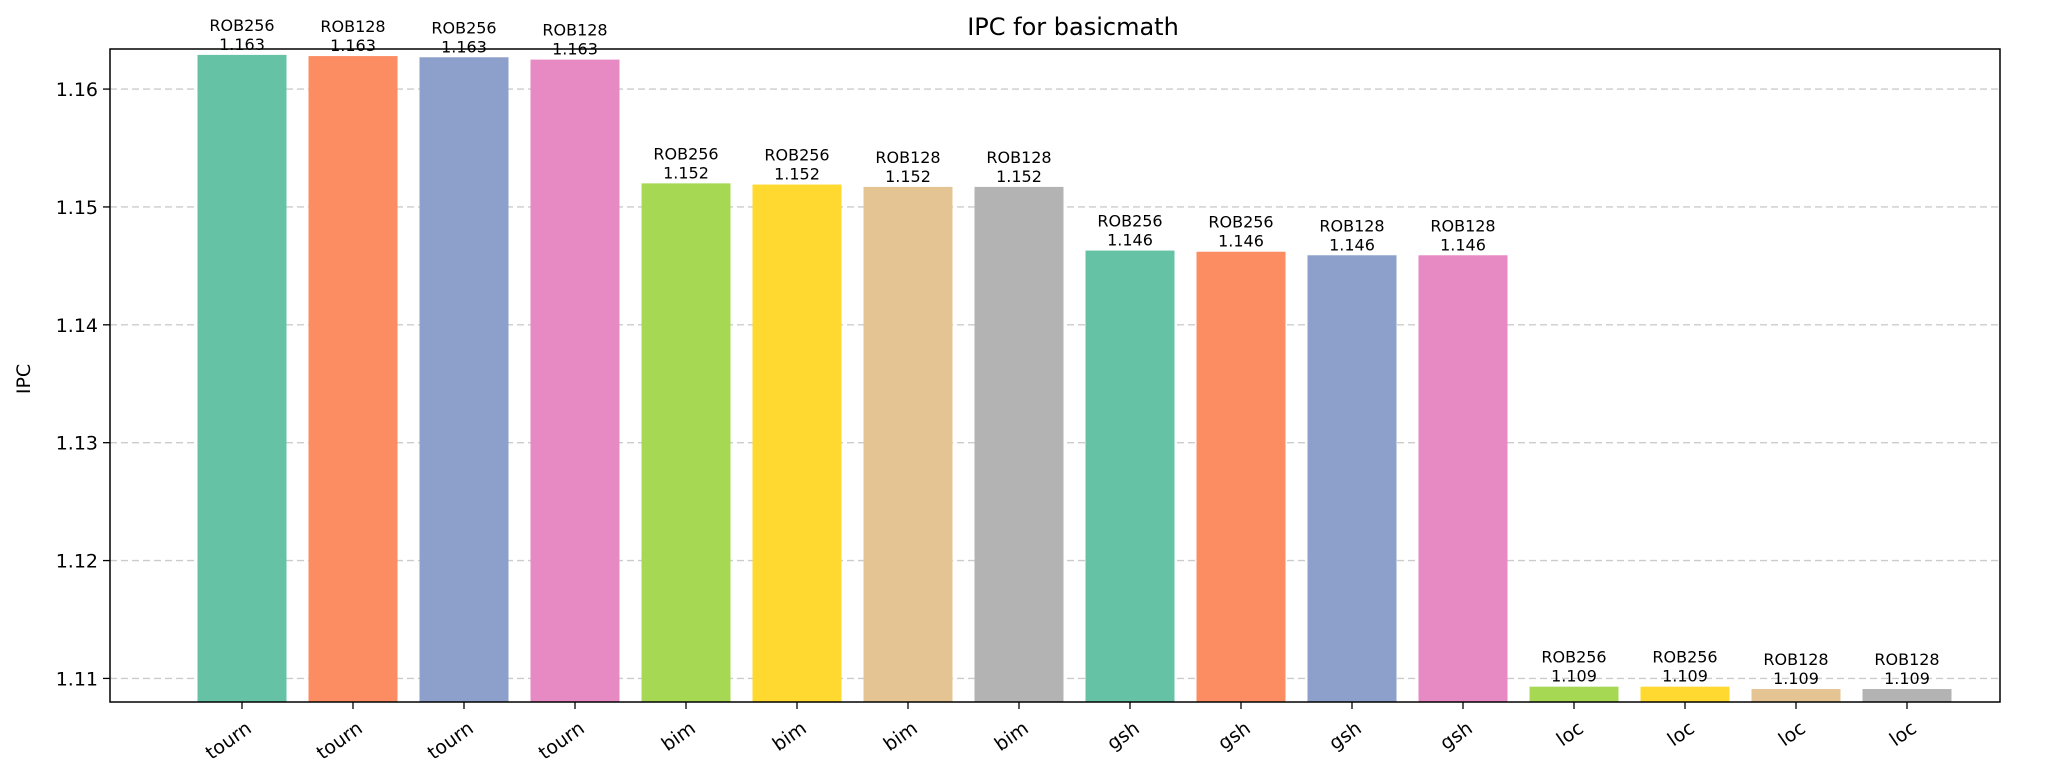 The width and height of the screenshot is (2052, 784). Describe the element at coordinates (77, 326) in the screenshot. I see `y-tick-label: 1.14` at that location.